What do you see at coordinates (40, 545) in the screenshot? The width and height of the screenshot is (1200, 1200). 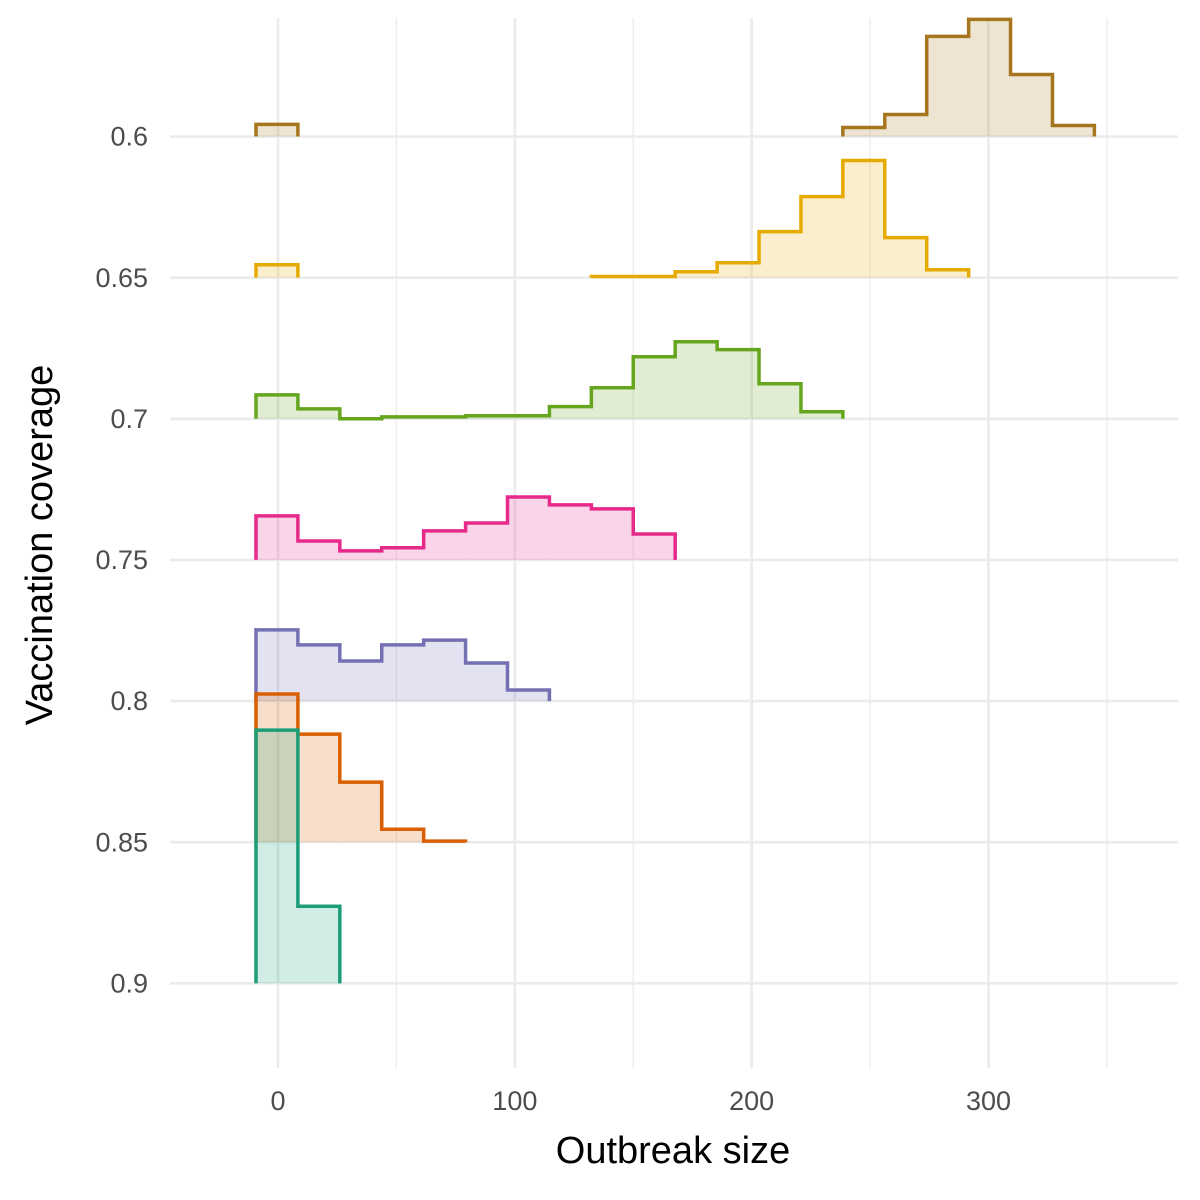 I see `y-axis-title: Vaccination coverage` at bounding box center [40, 545].